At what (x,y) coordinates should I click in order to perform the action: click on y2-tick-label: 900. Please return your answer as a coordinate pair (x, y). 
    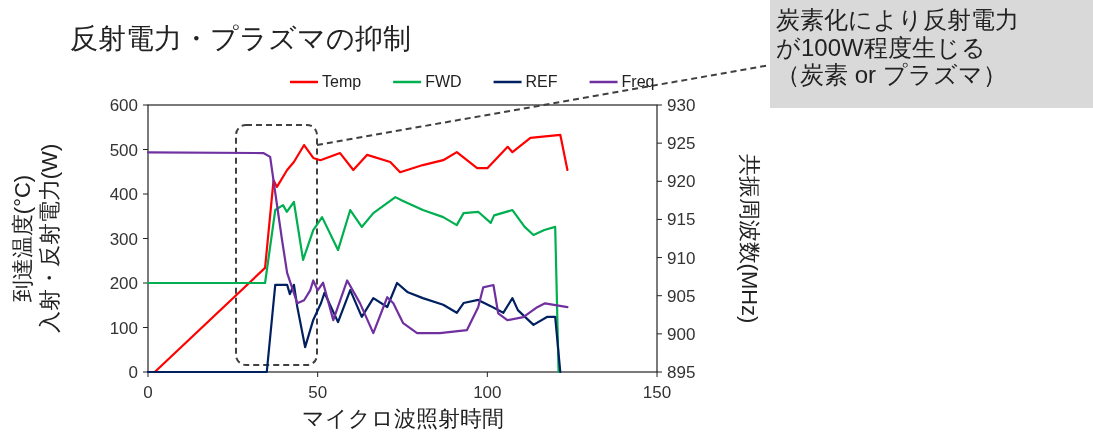
    Looking at the image, I should click on (681, 334).